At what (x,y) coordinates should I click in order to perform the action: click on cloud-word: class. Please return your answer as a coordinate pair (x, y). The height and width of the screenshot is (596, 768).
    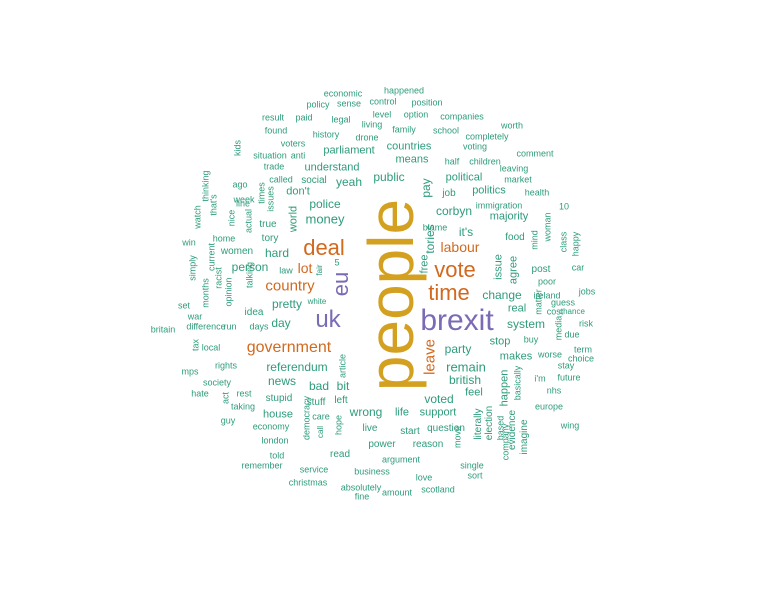
    Looking at the image, I should click on (563, 242).